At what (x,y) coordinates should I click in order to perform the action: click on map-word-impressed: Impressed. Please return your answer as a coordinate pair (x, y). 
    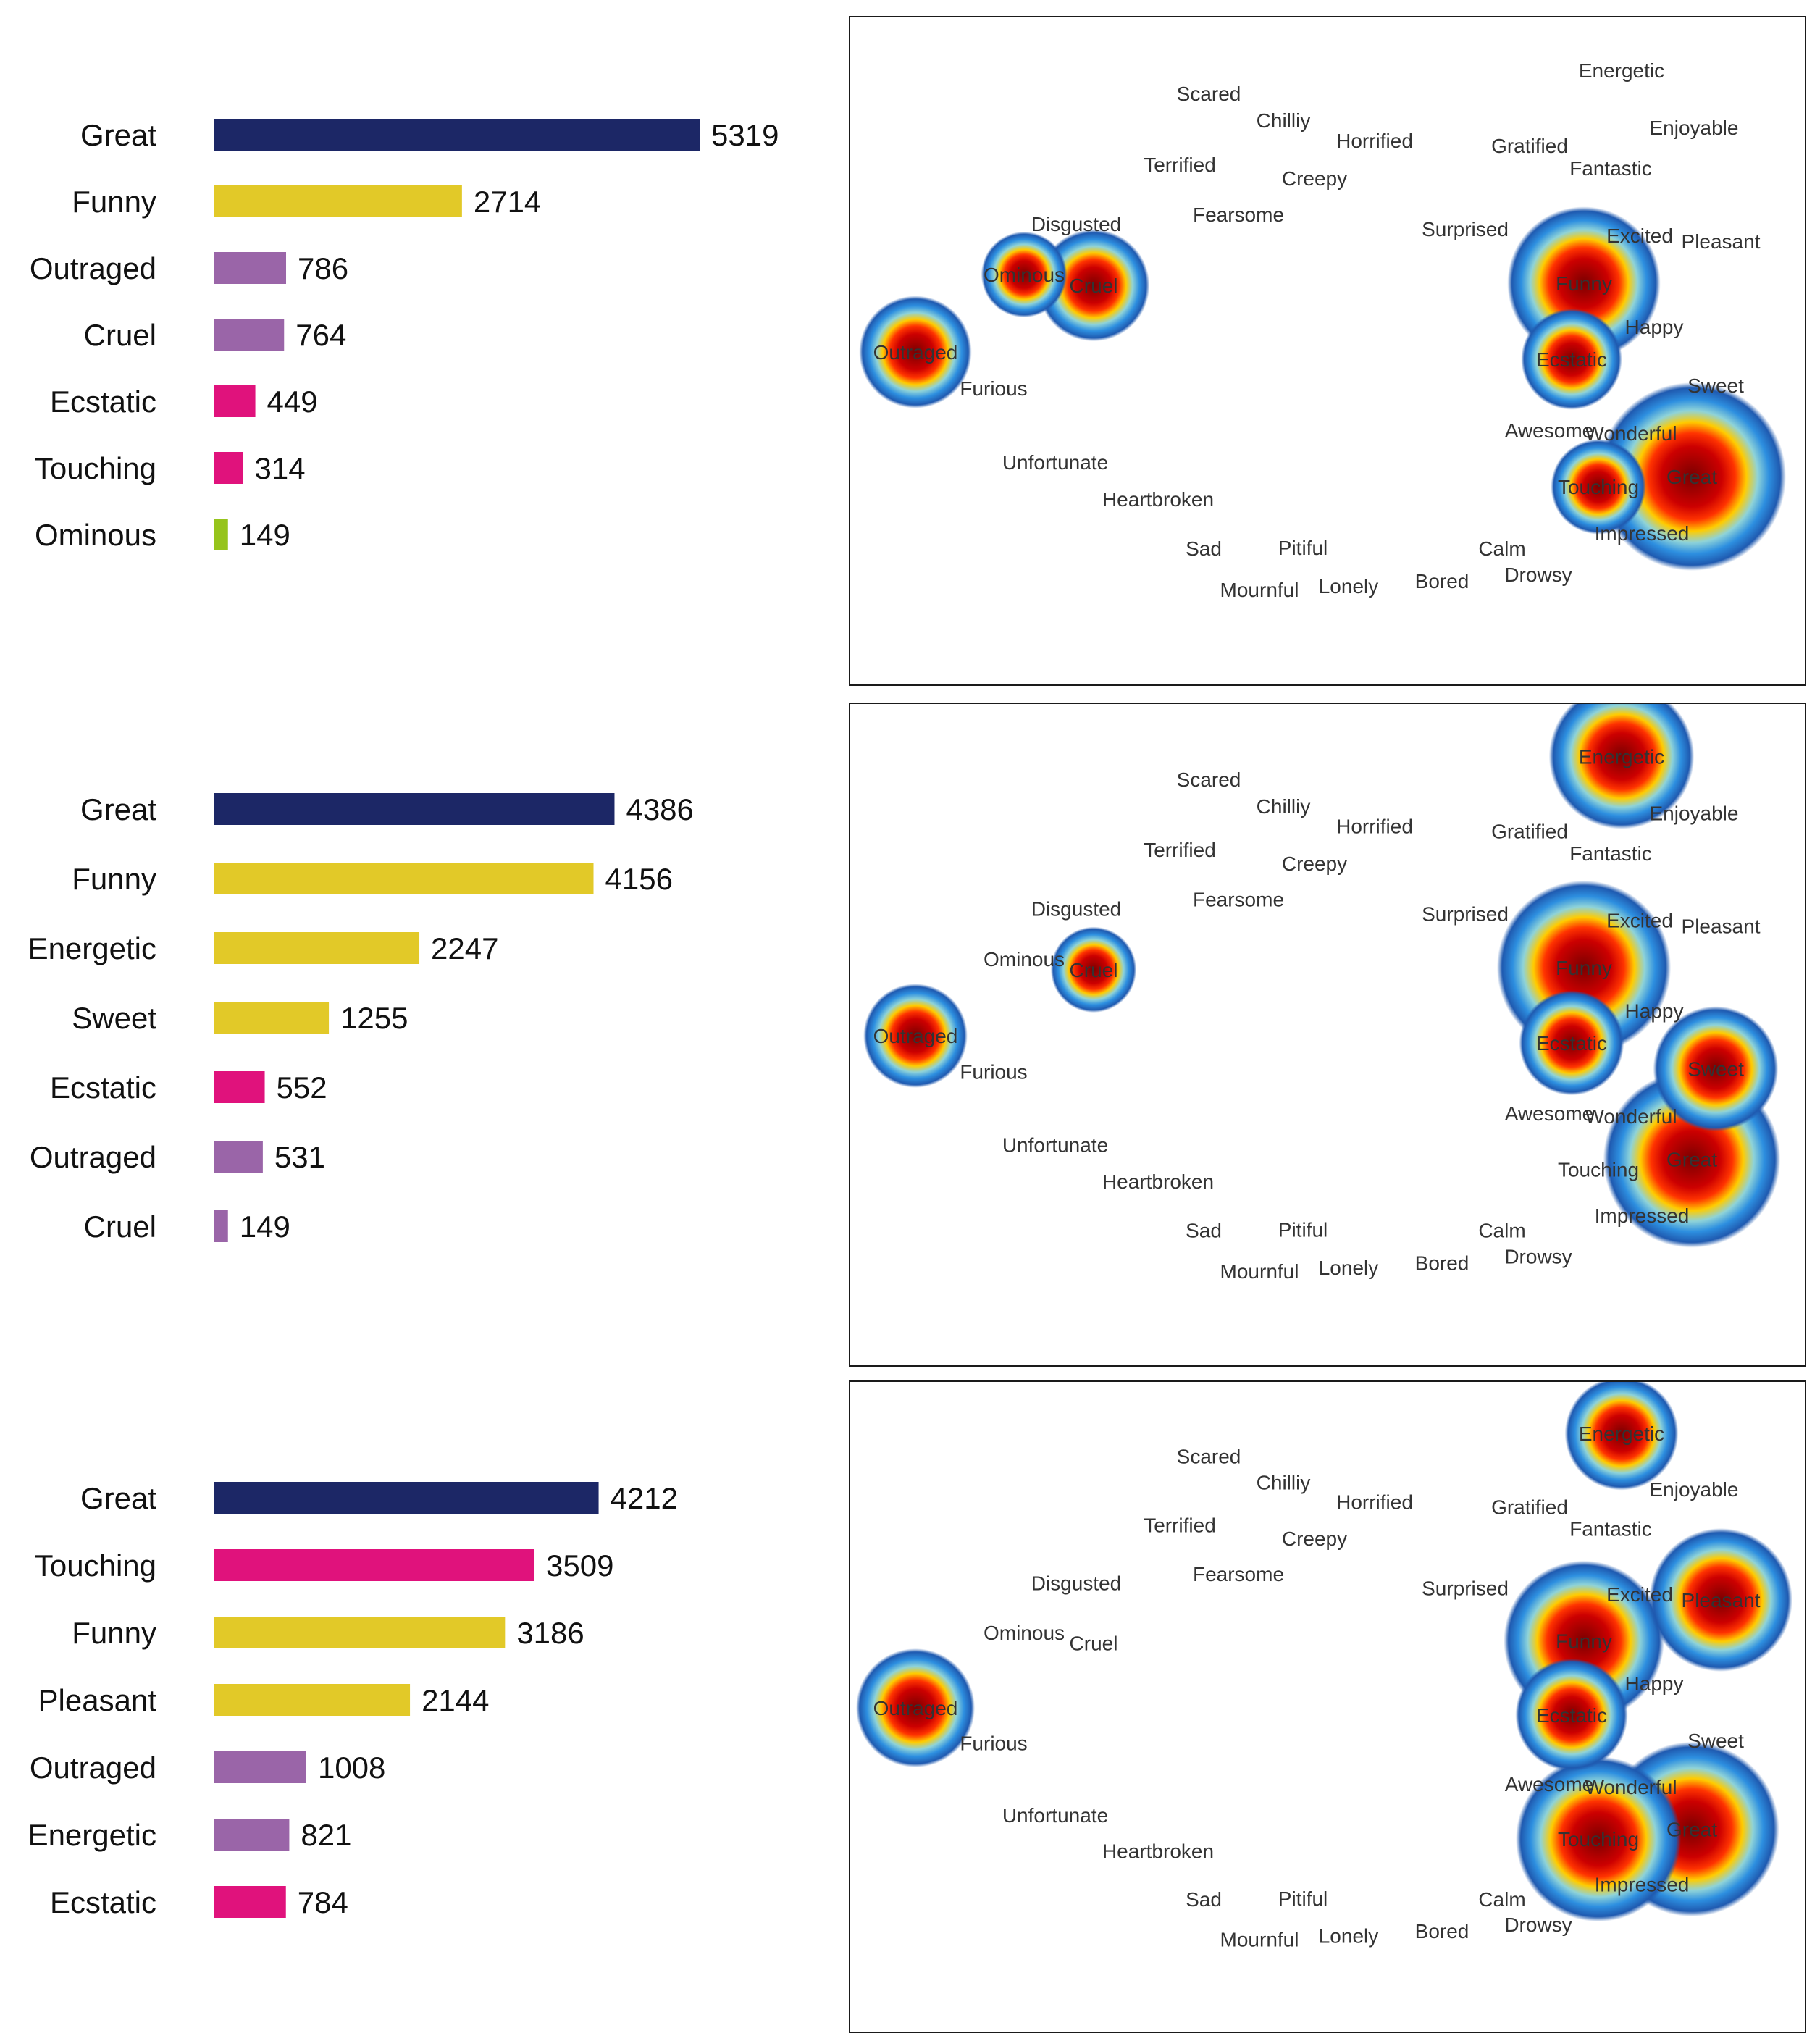
    Looking at the image, I should click on (1642, 1885).